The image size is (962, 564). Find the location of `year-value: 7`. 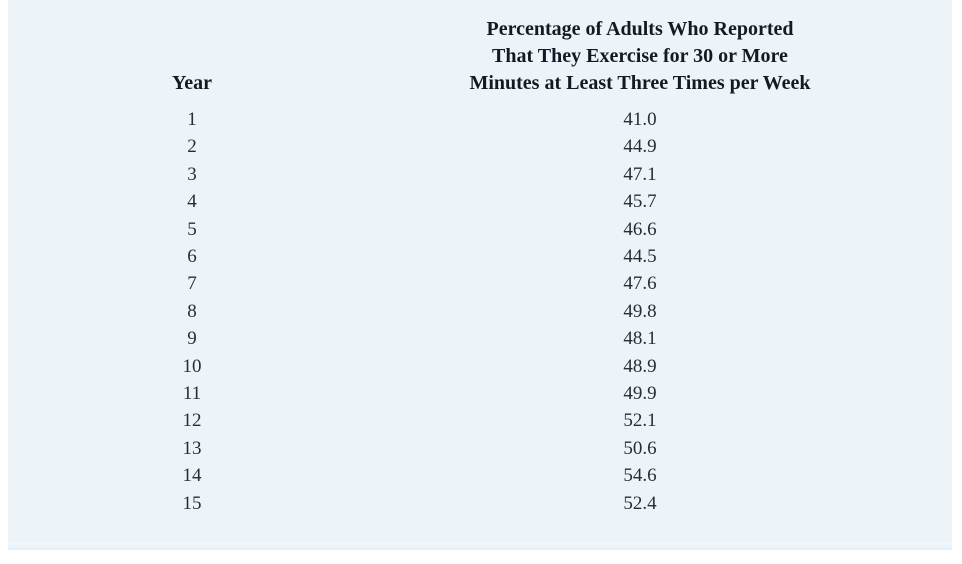

year-value: 7 is located at coordinates (192, 284).